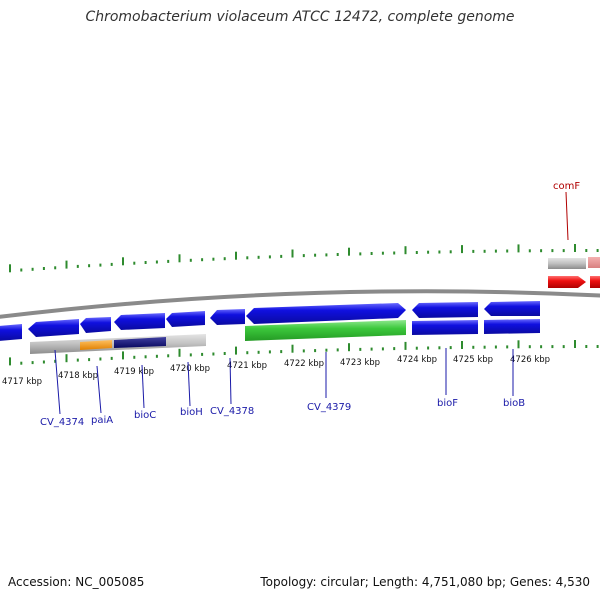 Image resolution: width=600 pixels, height=600 pixels. I want to click on gene-arrow-biob, so click(512, 308).